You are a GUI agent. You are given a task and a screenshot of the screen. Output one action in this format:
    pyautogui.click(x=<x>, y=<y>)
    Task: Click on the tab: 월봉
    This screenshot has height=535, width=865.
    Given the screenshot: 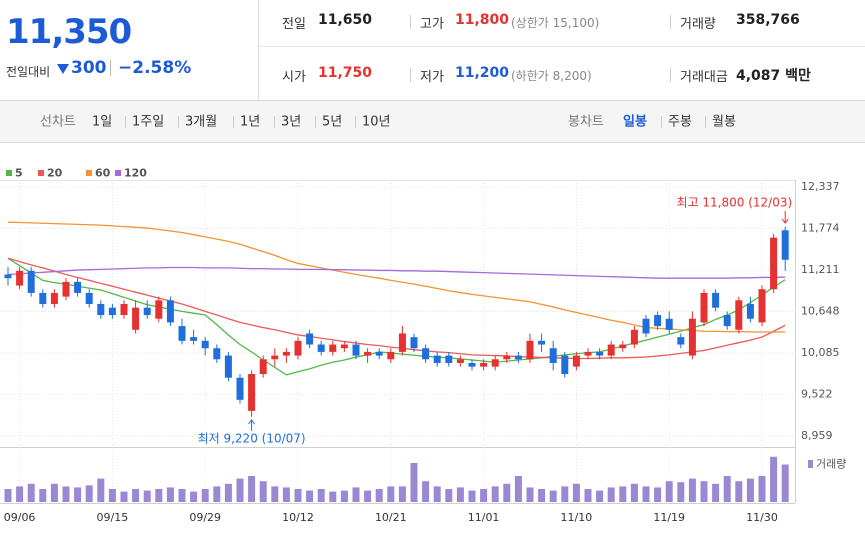 What is the action you would take?
    pyautogui.click(x=724, y=122)
    